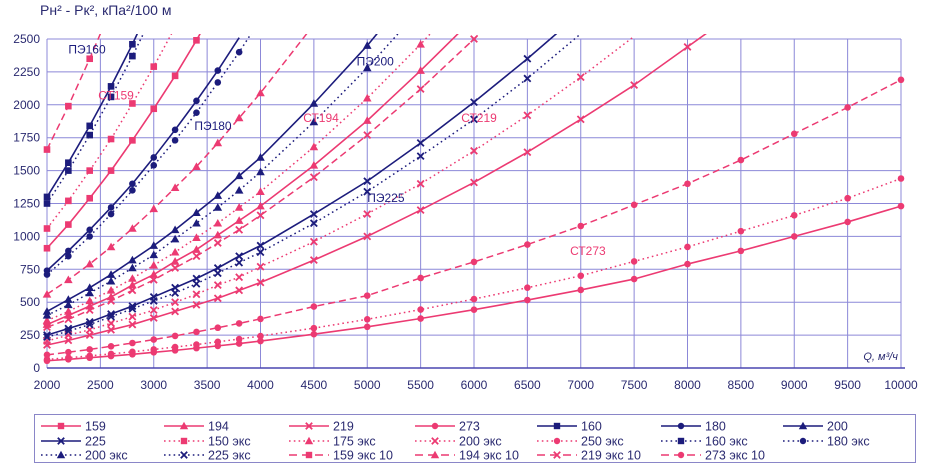 The image size is (946, 470). I want to click on y-tick-label: 2250, so click(26, 72).